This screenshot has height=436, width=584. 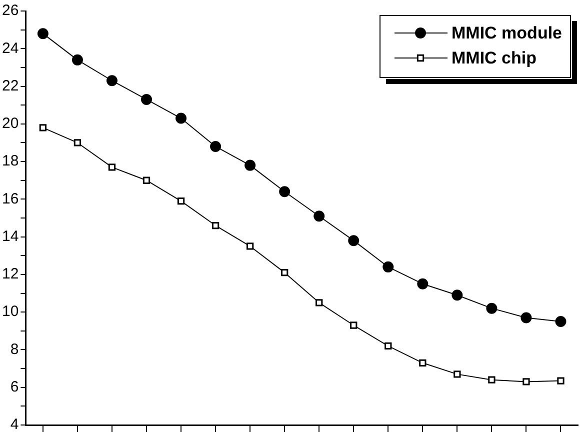 I want to click on y-tick-label: 4, so click(x=14, y=425).